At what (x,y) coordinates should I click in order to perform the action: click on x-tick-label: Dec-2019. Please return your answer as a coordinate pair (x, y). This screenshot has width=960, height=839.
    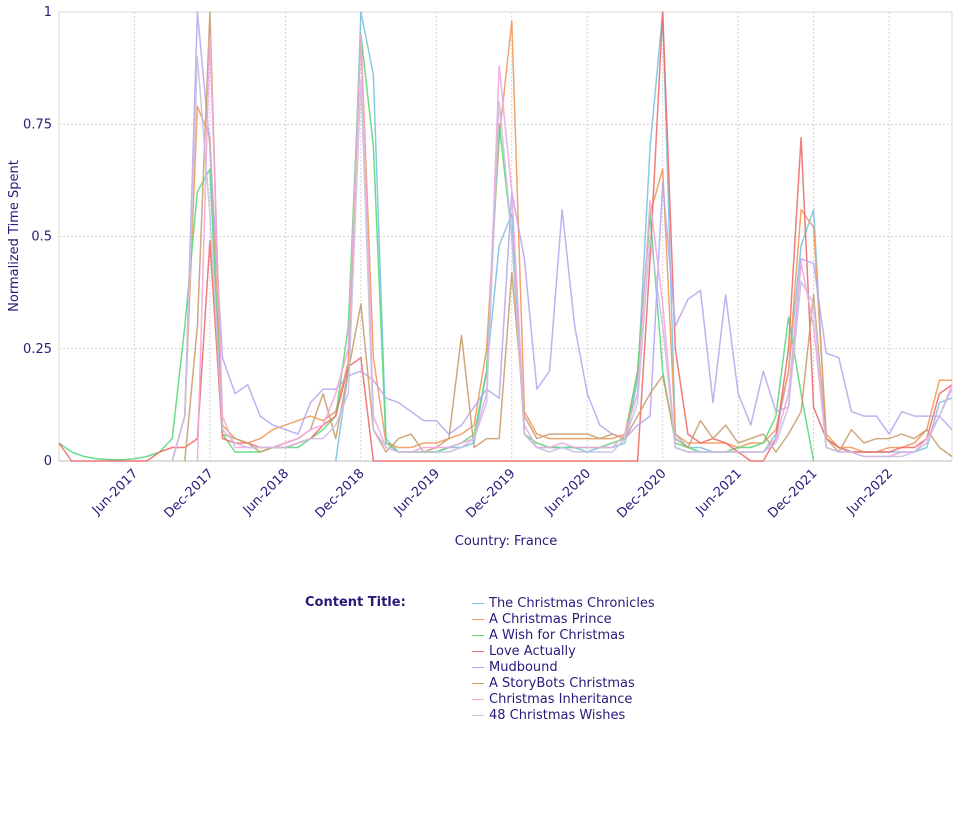
    Looking at the image, I should click on (491, 493).